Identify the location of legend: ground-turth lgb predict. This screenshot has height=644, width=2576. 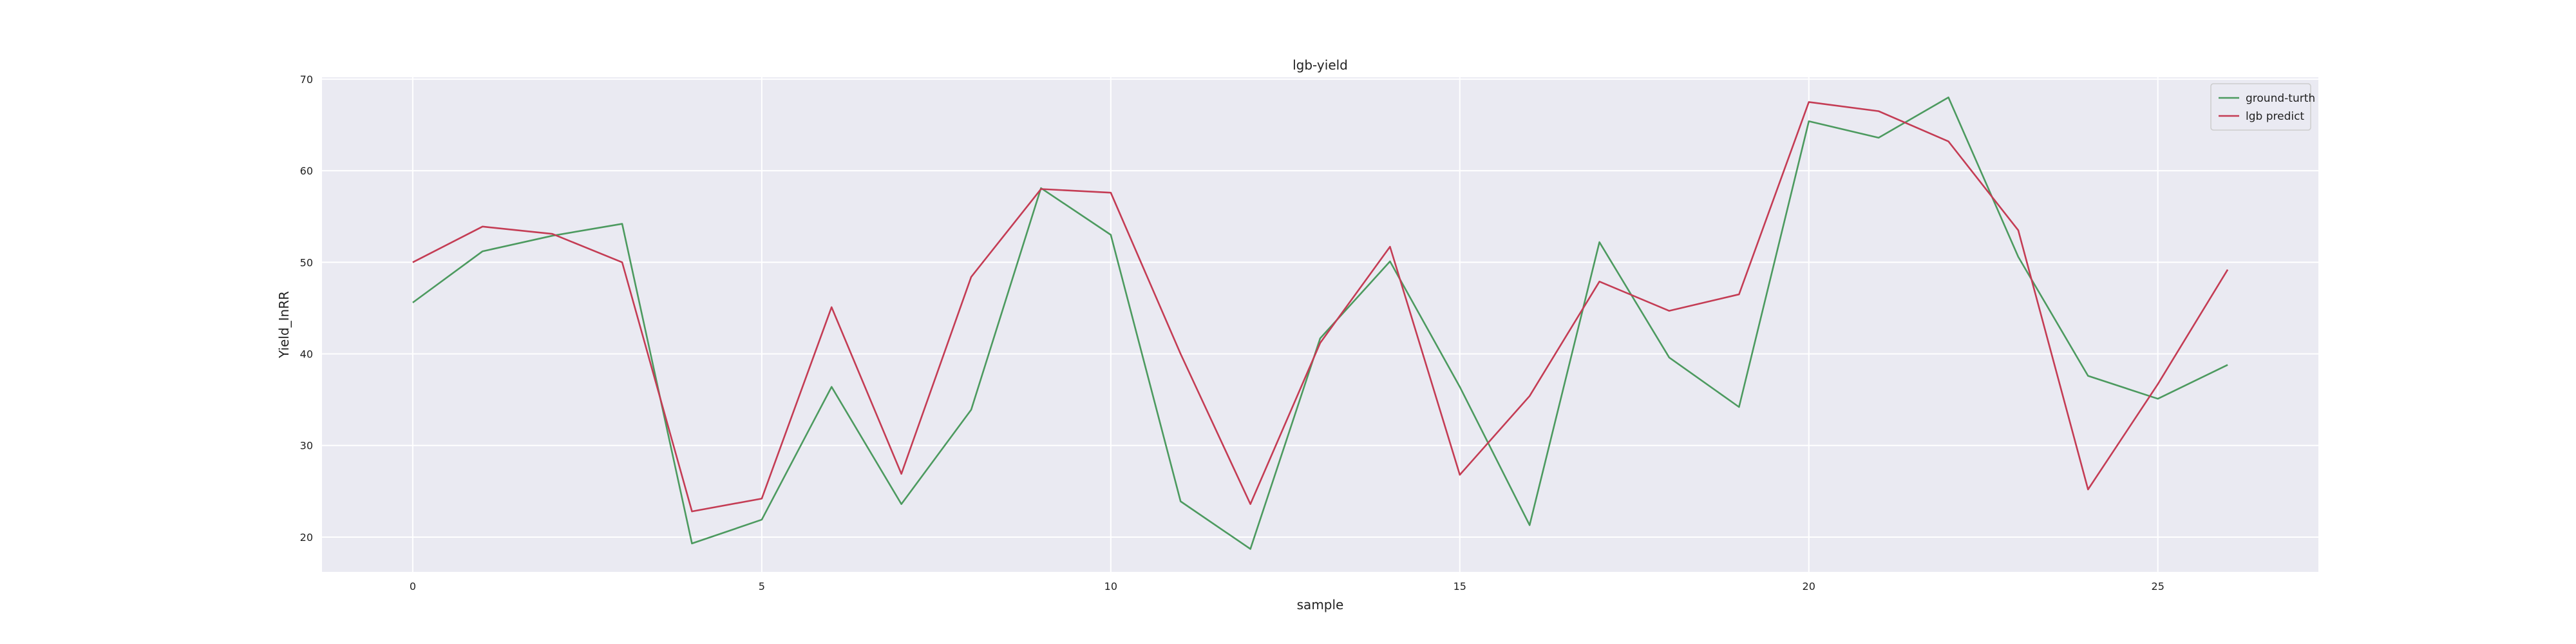
(2262, 107).